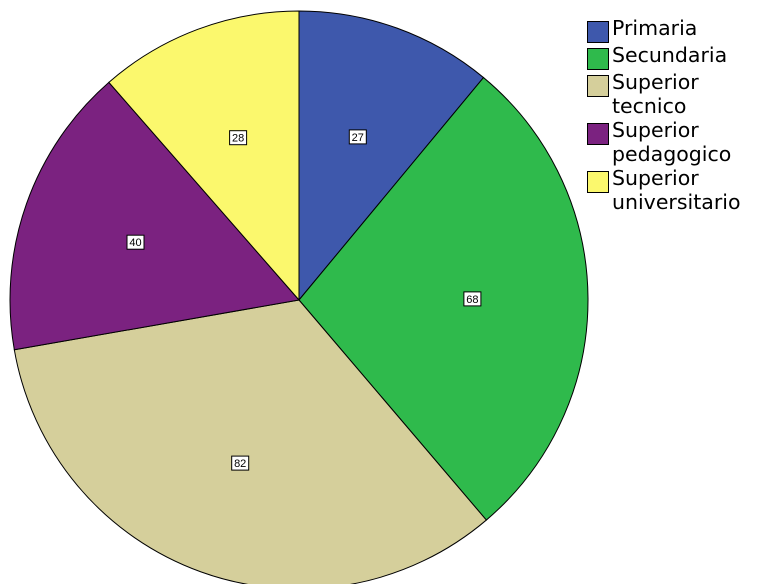  I want to click on data-label-text: 28, so click(238, 139).